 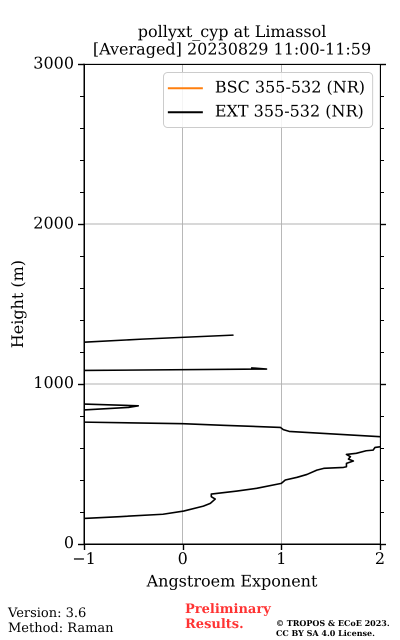 I want to click on y-tick-label: 1000, so click(x=53, y=382).